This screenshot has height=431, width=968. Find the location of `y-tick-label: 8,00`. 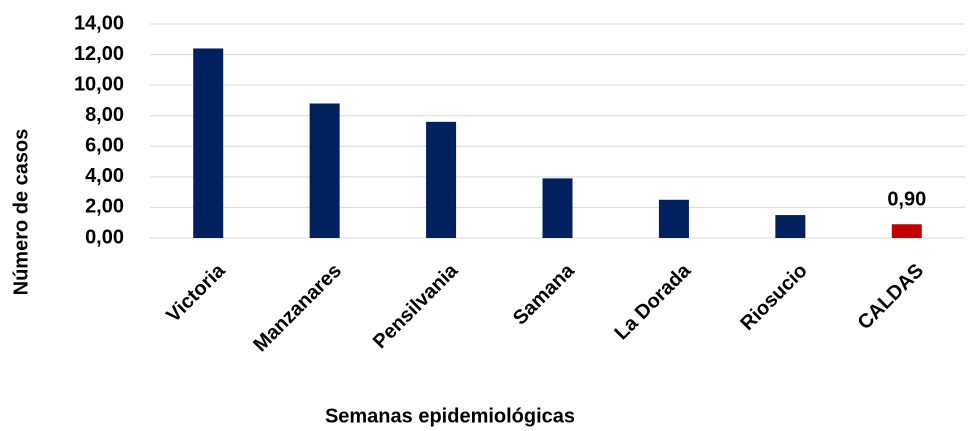

y-tick-label: 8,00 is located at coordinates (104, 115).